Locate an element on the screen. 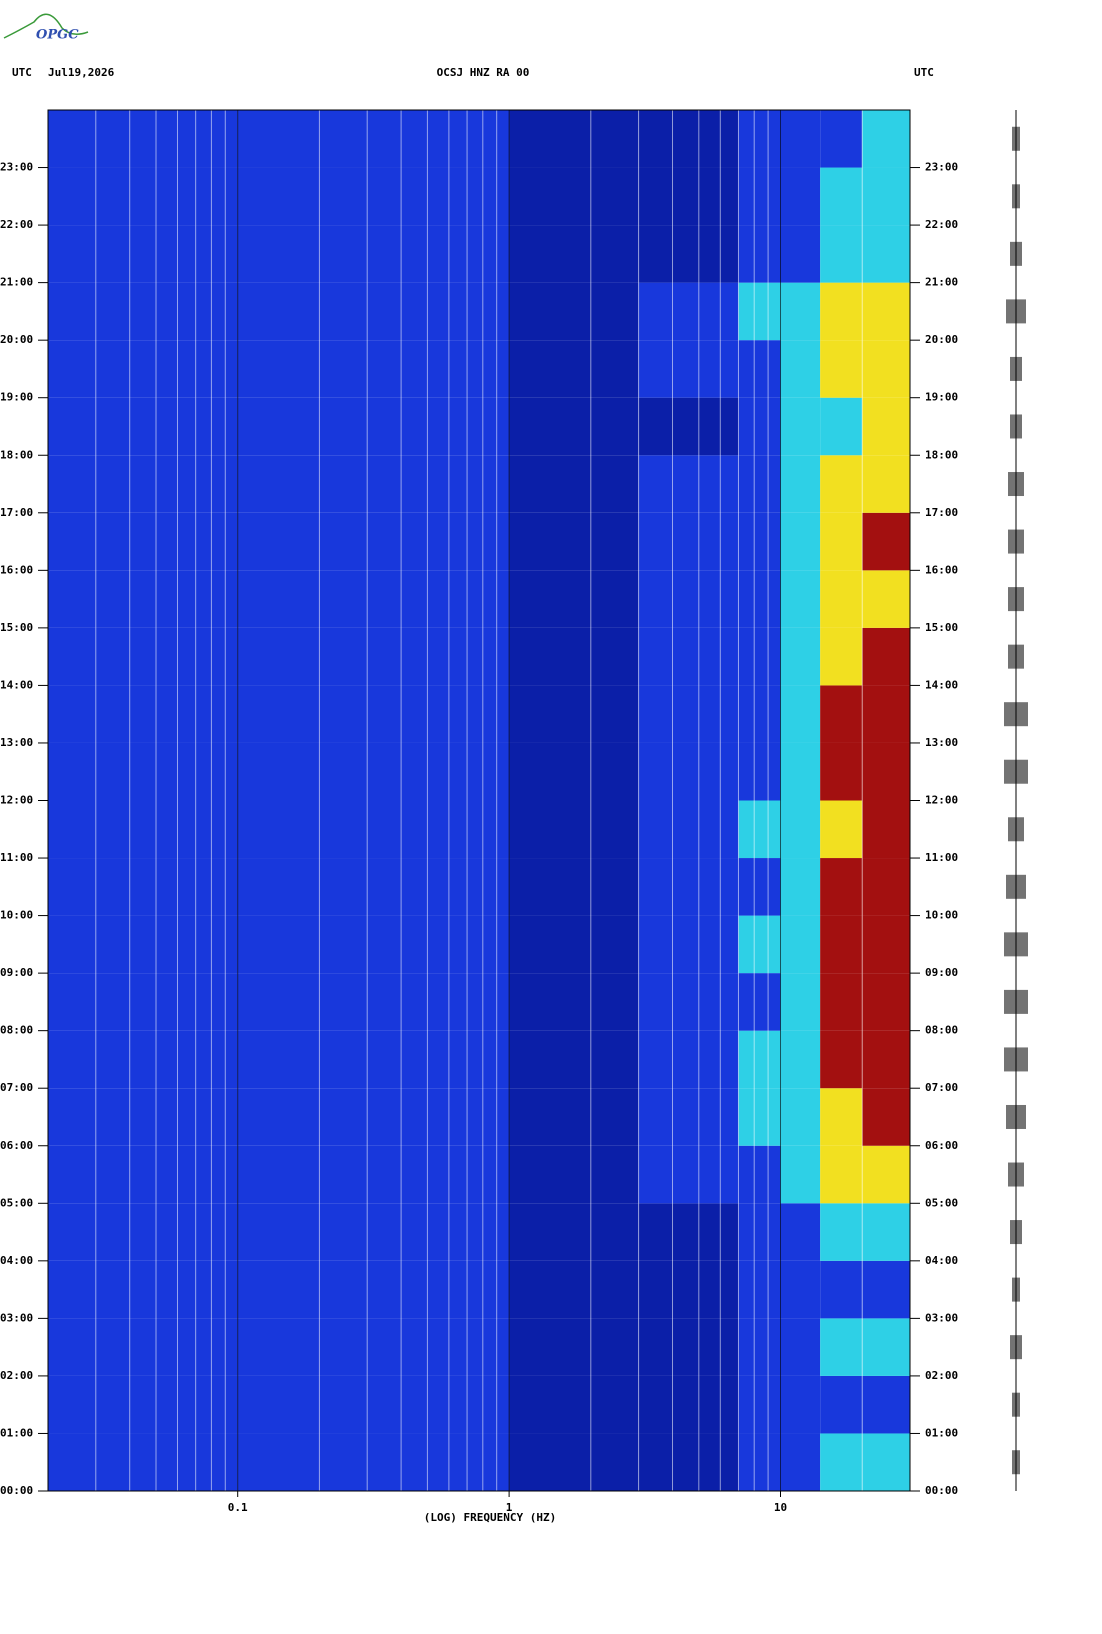  y-tick-label-right: 17:00 is located at coordinates (941, 512).